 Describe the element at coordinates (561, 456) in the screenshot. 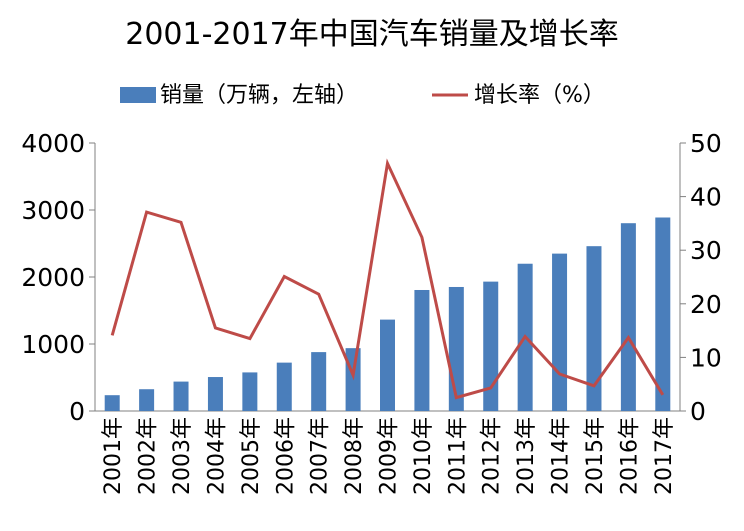

I see `x-tick-label: 2014年` at that location.